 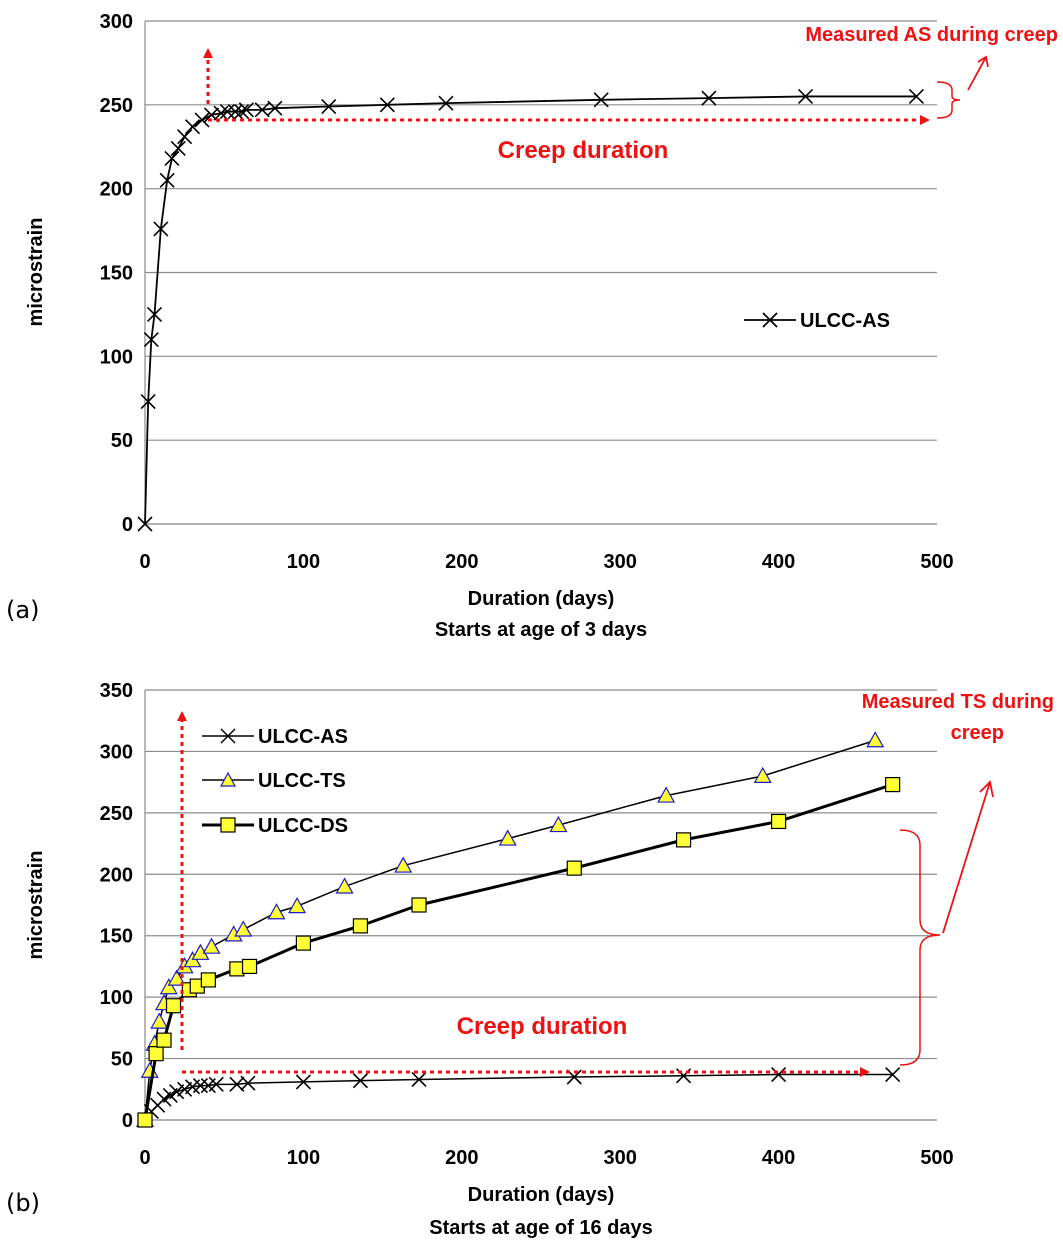 What do you see at coordinates (116, 691) in the screenshot?
I see `y-tick-label: 350` at bounding box center [116, 691].